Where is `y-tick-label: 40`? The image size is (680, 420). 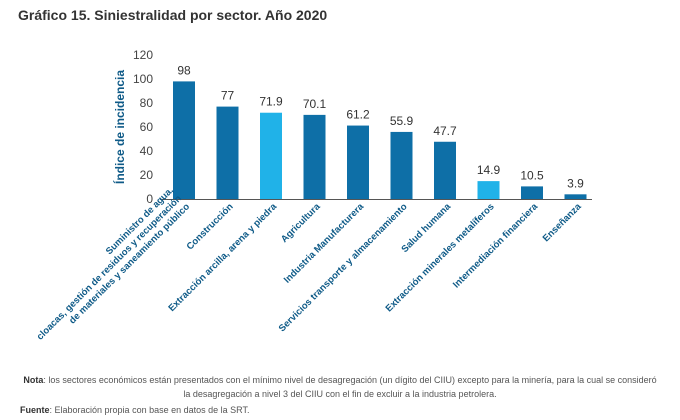 y-tick-label: 40 is located at coordinates (147, 151).